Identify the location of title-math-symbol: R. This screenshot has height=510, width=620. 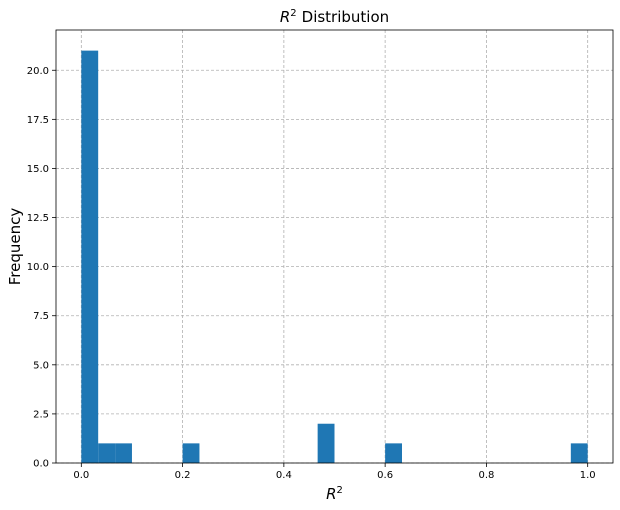
(285, 17).